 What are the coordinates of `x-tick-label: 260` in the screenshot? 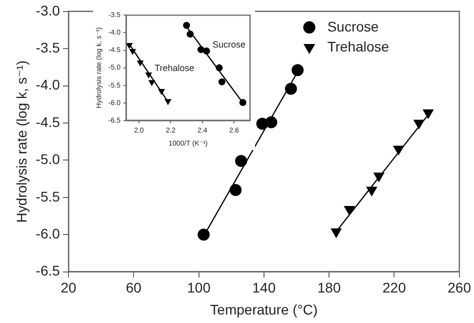 It's located at (460, 288).